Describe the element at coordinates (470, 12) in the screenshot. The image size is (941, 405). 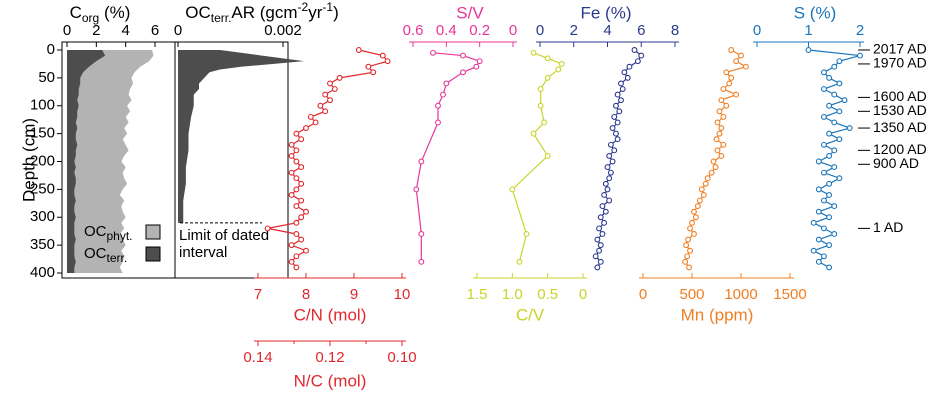
I see `x-axis-label: S/V` at that location.